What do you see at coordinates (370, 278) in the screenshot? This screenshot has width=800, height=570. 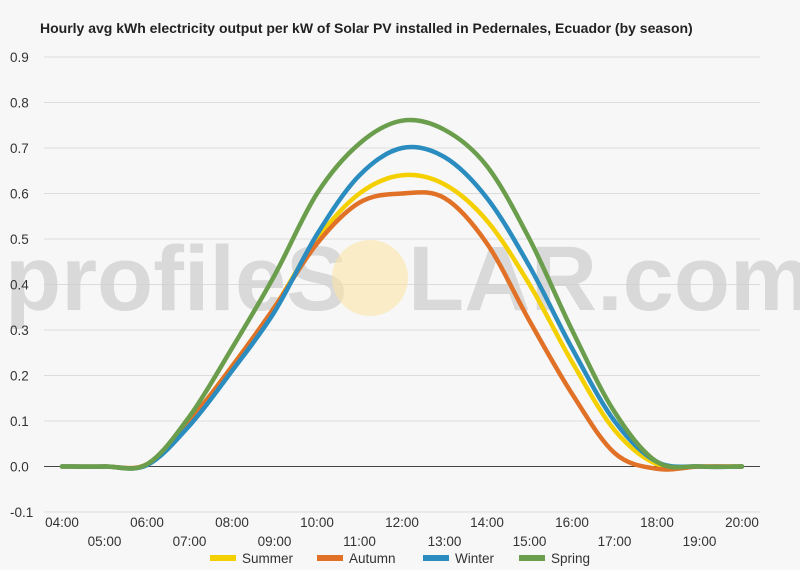 I see `watermark-sun-logo` at bounding box center [370, 278].